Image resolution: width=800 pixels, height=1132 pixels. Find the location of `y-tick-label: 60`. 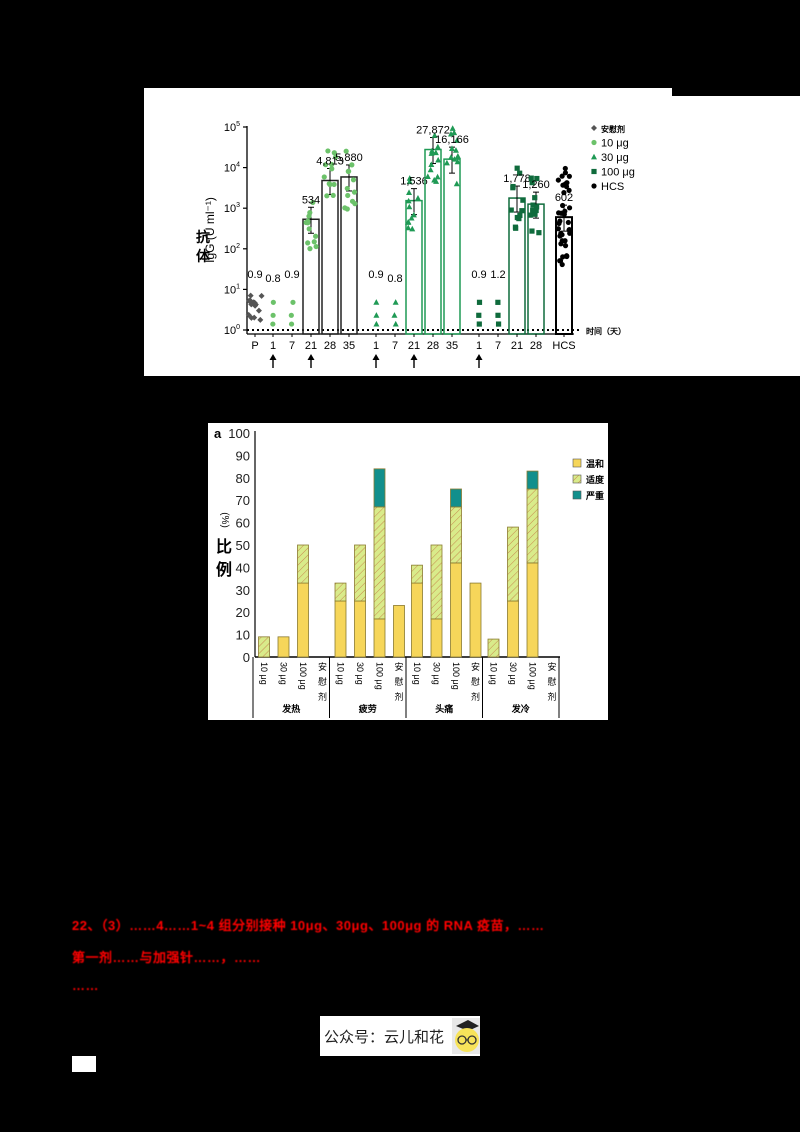

y-tick-label: 60 is located at coordinates (243, 523).